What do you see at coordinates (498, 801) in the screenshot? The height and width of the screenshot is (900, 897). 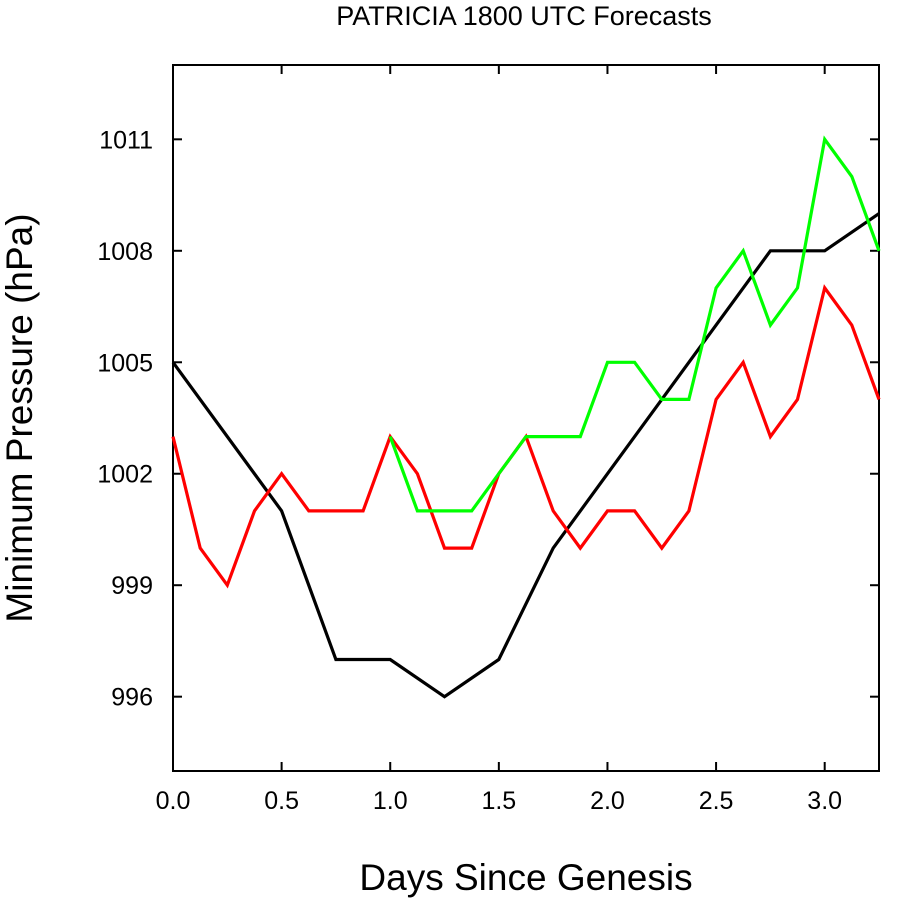 I see `x-tick-label: 1.5` at bounding box center [498, 801].